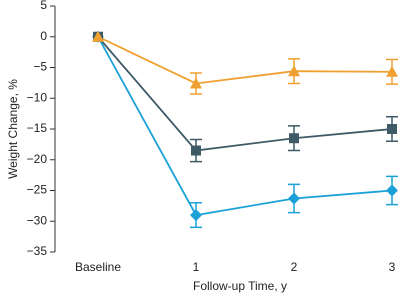 Image resolution: width=400 pixels, height=295 pixels. I want to click on y-tick-label: 0, so click(43, 36).